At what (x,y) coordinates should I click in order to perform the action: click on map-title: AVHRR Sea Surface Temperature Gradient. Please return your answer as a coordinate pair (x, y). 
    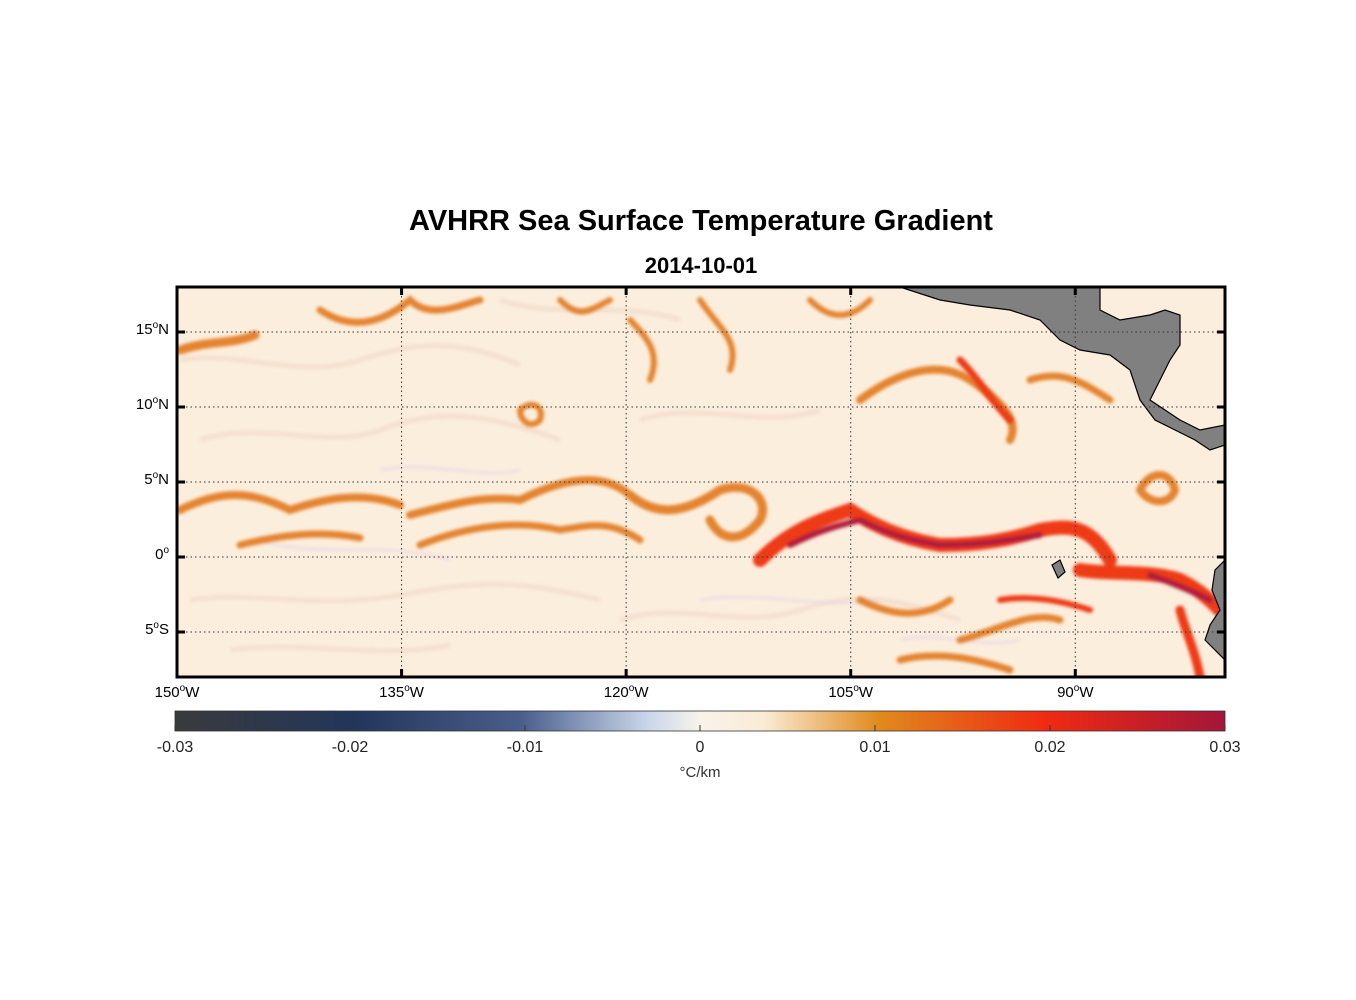
    Looking at the image, I should click on (701, 221).